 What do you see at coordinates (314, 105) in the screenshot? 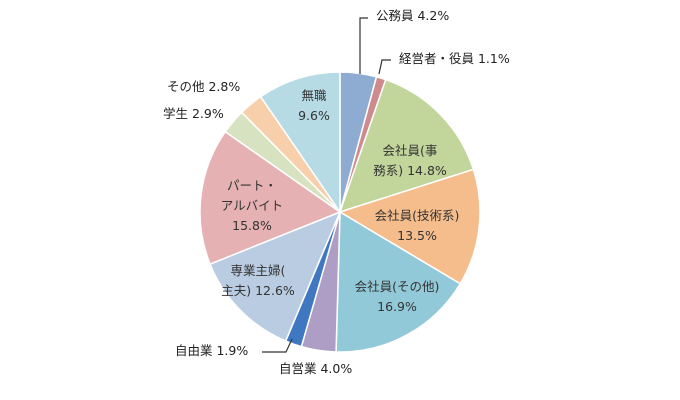
I see `slice-label: 無職 9.6%` at bounding box center [314, 105].